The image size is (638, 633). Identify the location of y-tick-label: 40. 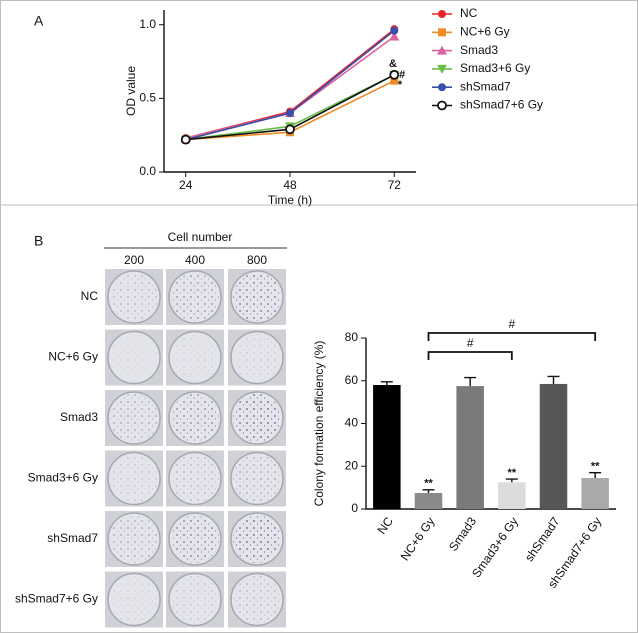
(352, 423).